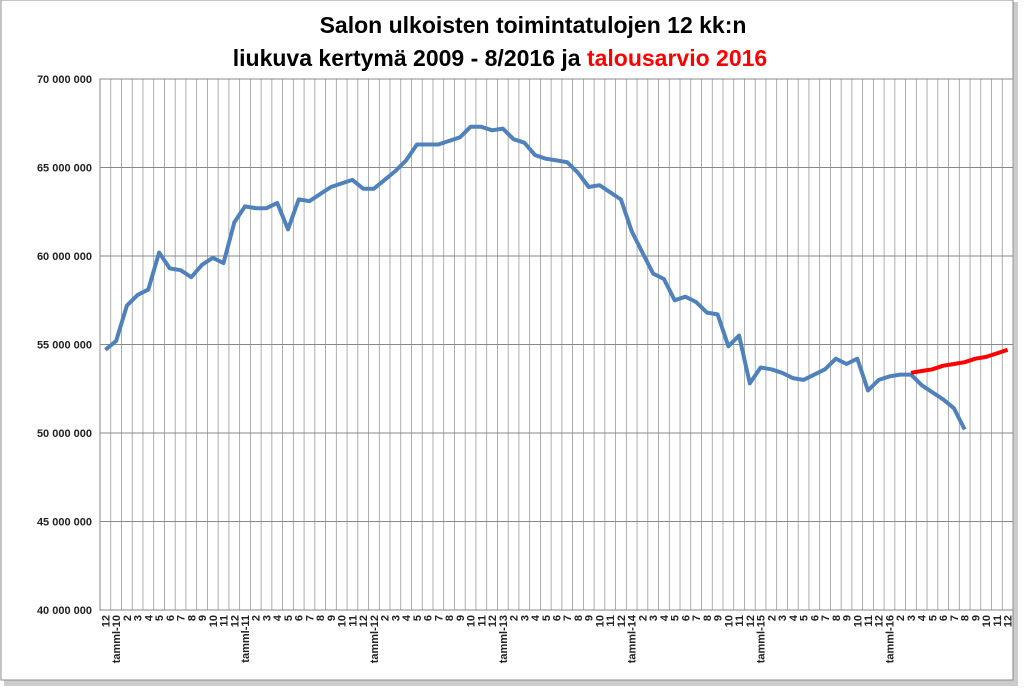  Describe the element at coordinates (64, 523) in the screenshot. I see `y-tick-label: 45 000 000` at that location.